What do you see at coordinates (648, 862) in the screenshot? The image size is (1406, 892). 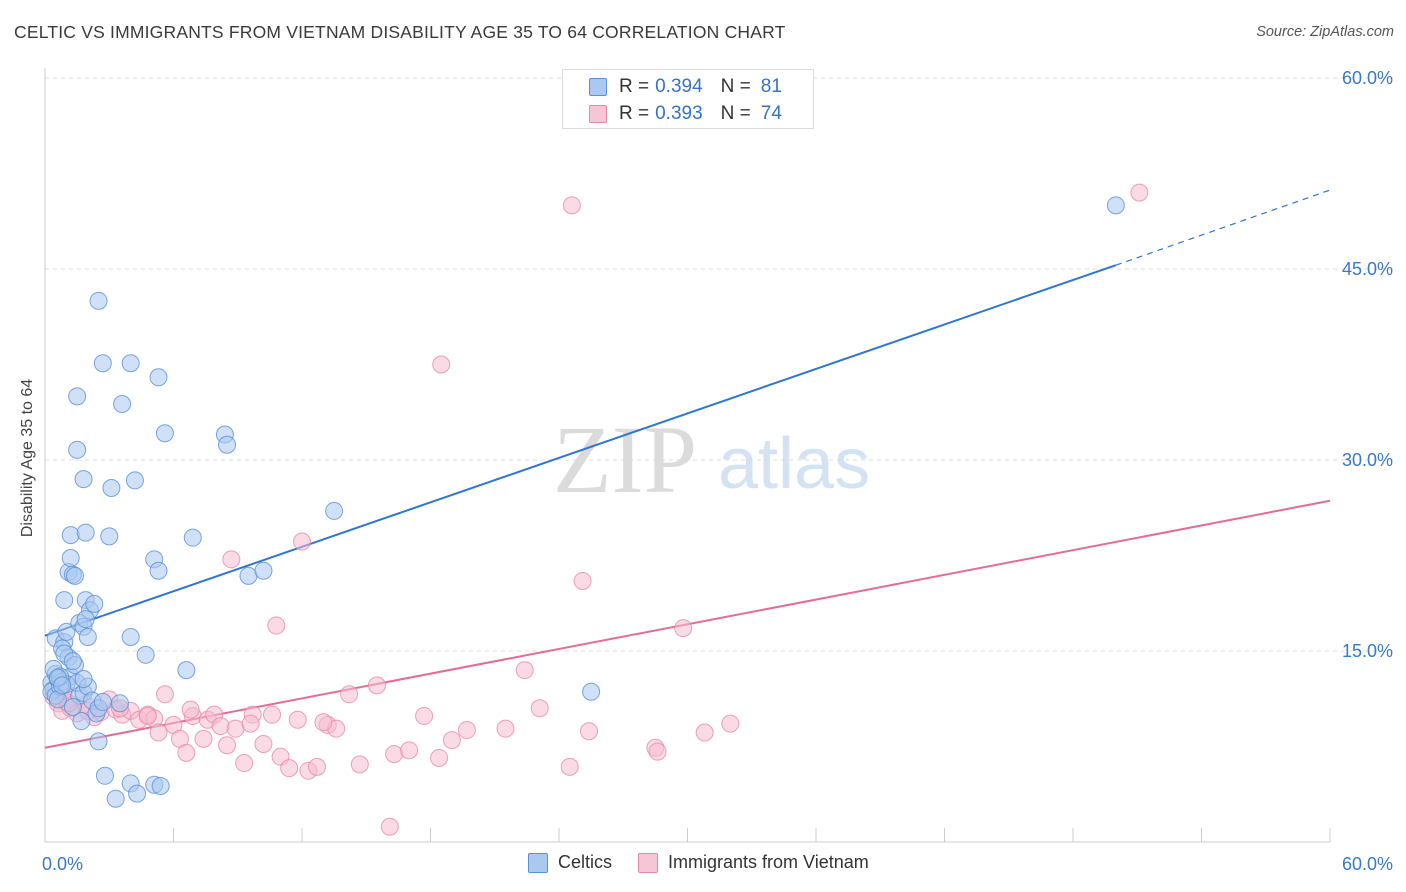 I see `vietnam-legend-swatch` at bounding box center [648, 862].